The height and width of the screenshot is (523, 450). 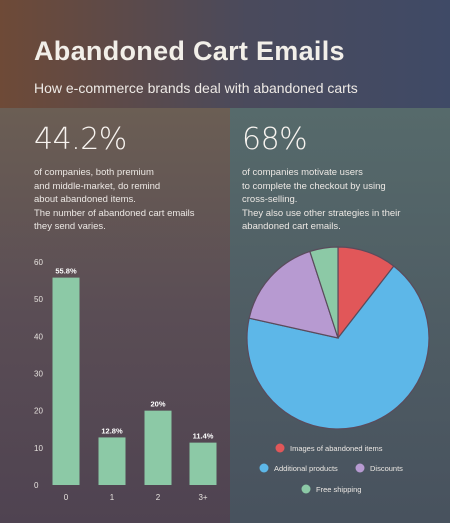 What do you see at coordinates (314, 186) in the screenshot?
I see `crosssell-line: to complete the checkout by using` at bounding box center [314, 186].